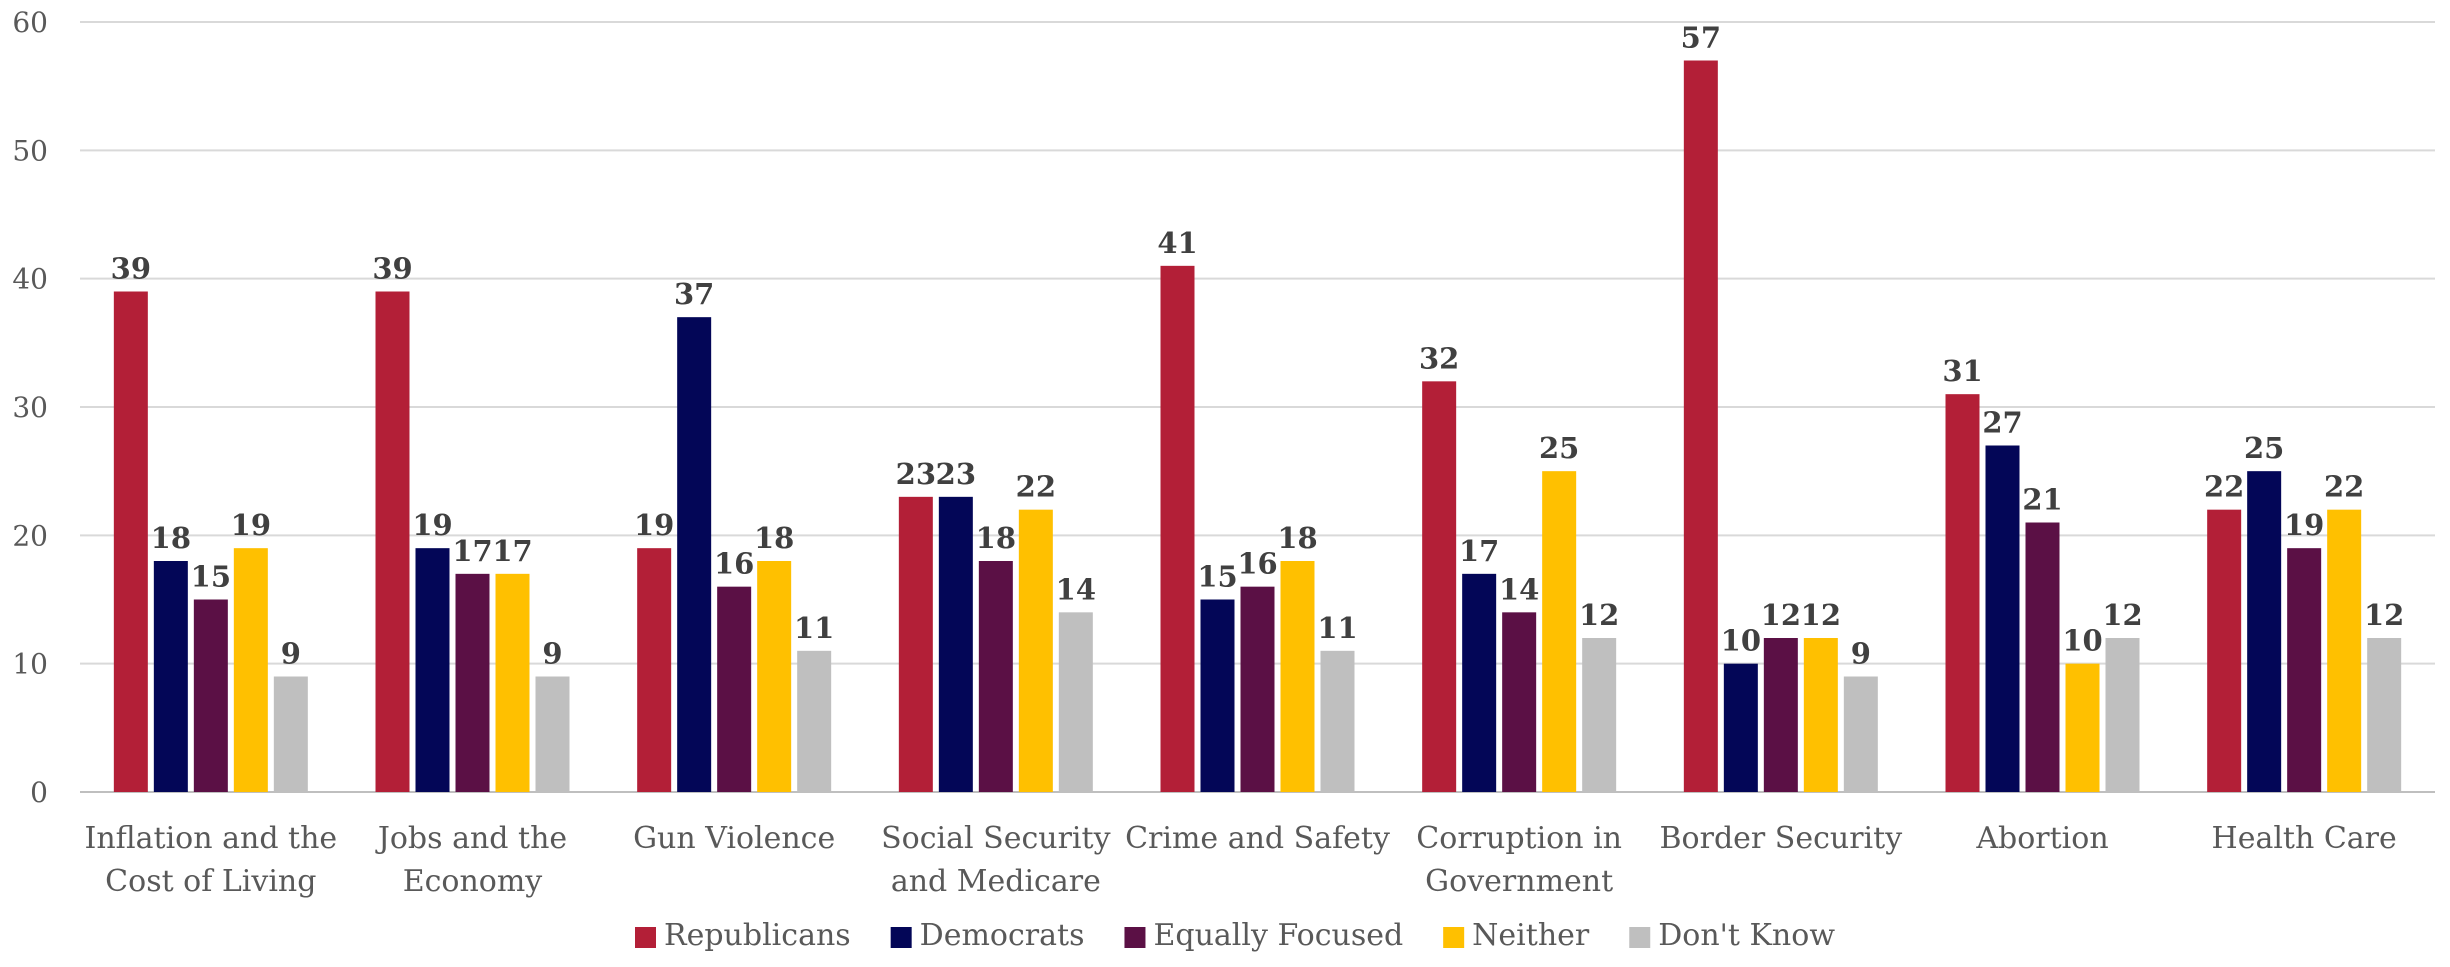 The height and width of the screenshot is (967, 2450). I want to click on legend-label: Equally Focused, so click(1278, 935).